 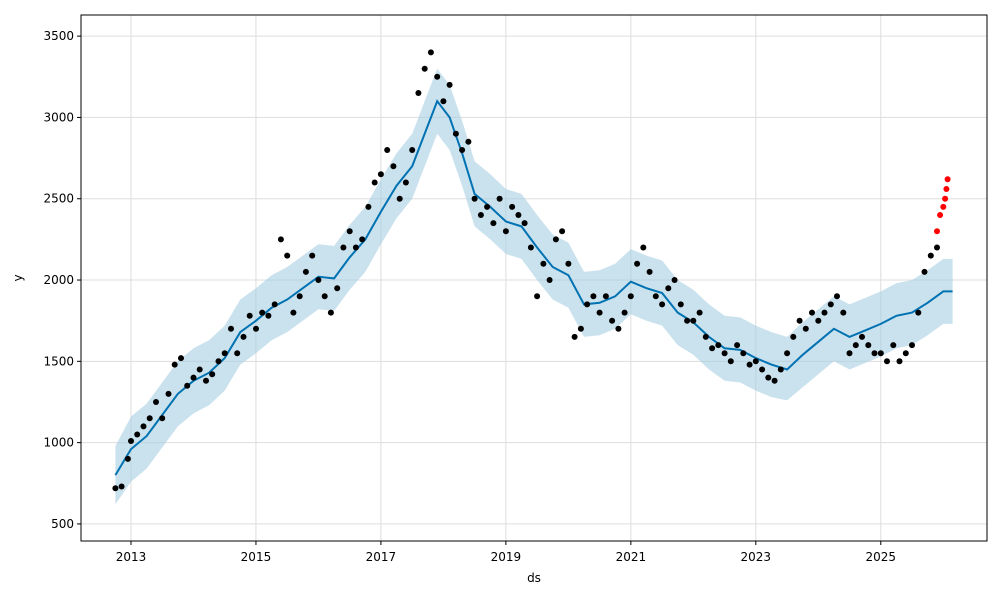 What do you see at coordinates (381, 557) in the screenshot?
I see `x-tick-label: 2017` at bounding box center [381, 557].